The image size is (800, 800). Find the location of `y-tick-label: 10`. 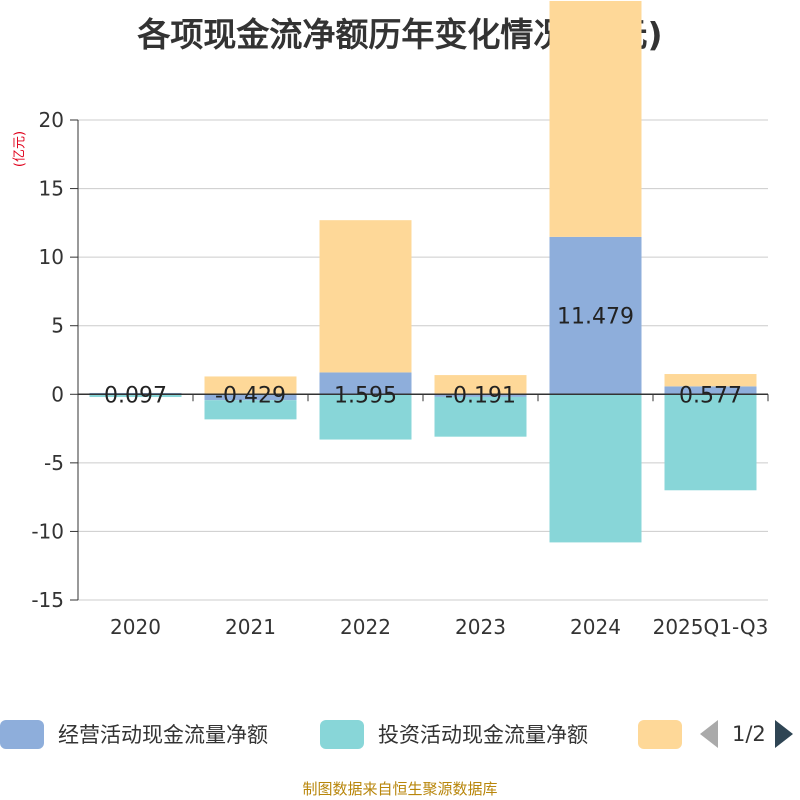

y-tick-label: 10 is located at coordinates (51, 257).